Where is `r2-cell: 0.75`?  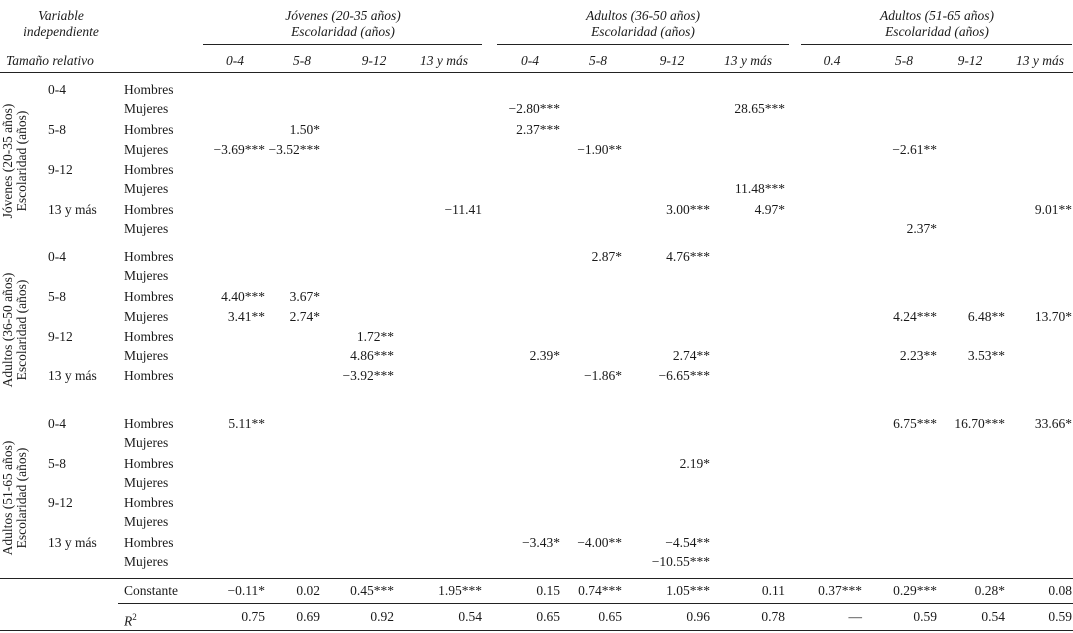 r2-cell: 0.75 is located at coordinates (253, 616).